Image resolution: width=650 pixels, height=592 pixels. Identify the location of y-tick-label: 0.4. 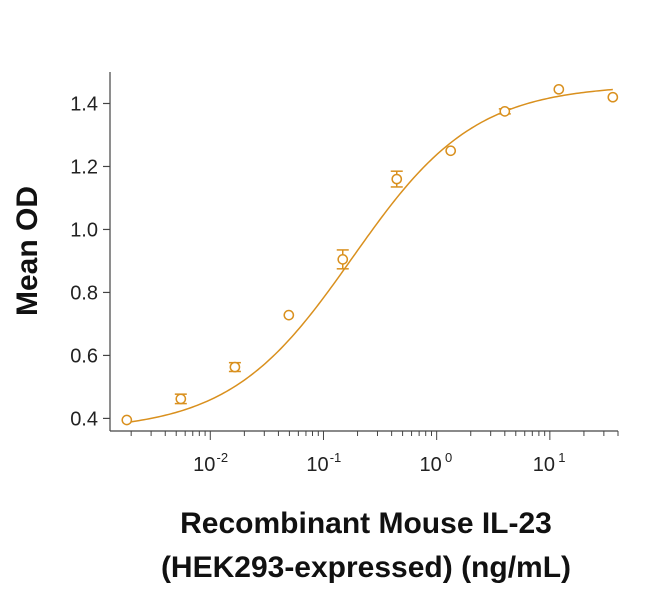
(84, 419).